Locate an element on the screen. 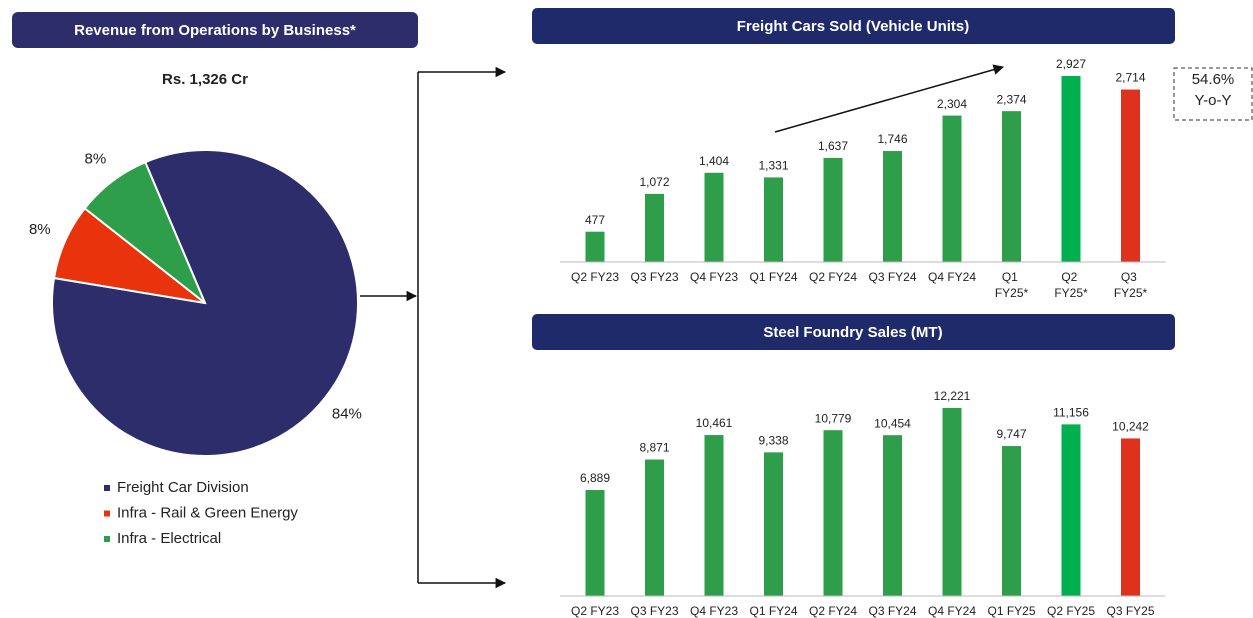 The width and height of the screenshot is (1253, 618). subtitle: Rs. 1,326 Cr is located at coordinates (205, 79).